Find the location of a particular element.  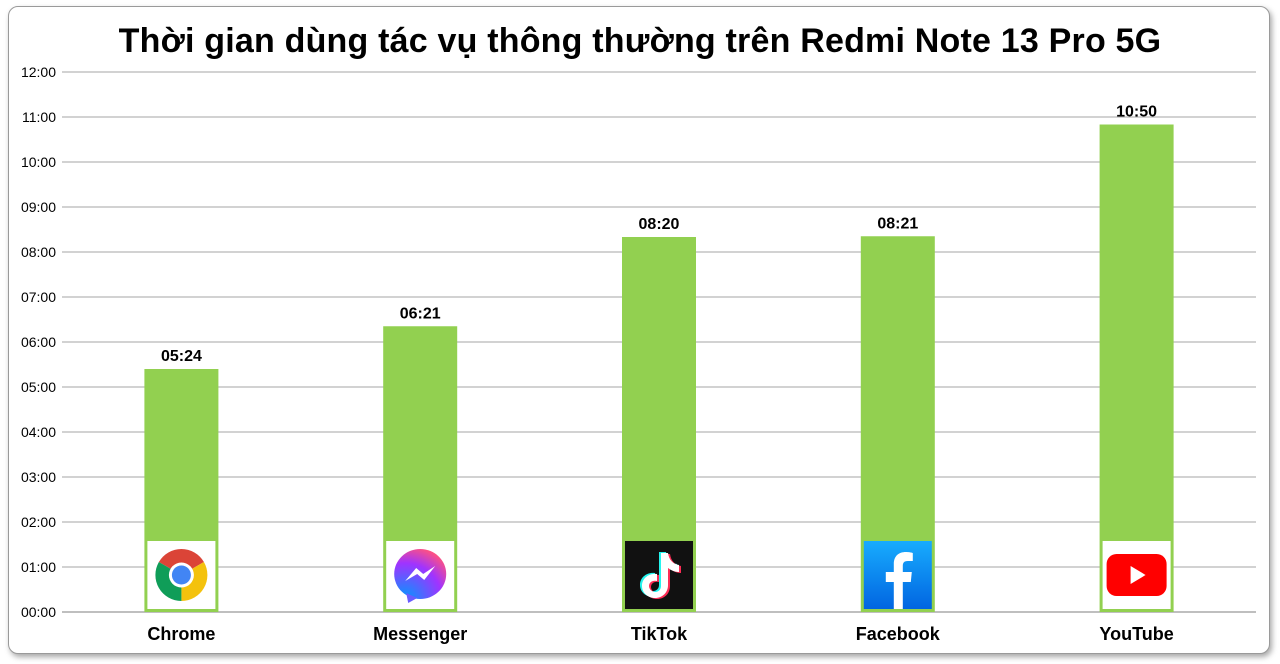

y-tick-label: 07:00 is located at coordinates (38, 297).